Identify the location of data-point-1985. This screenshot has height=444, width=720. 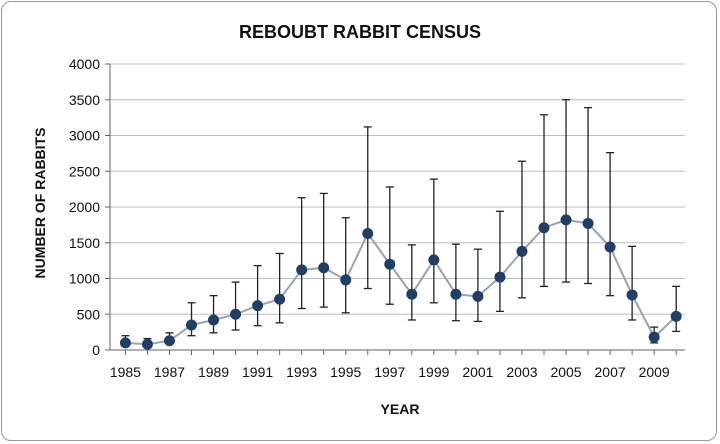
(125, 343).